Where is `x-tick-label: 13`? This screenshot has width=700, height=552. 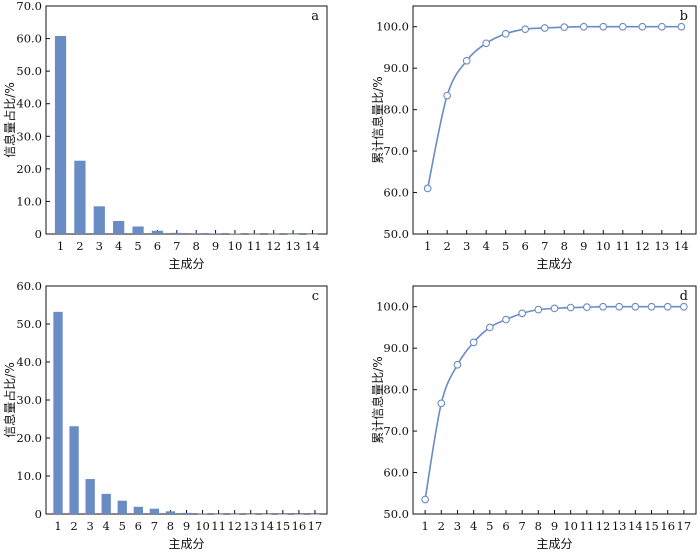 x-tick-label: 13 is located at coordinates (619, 526).